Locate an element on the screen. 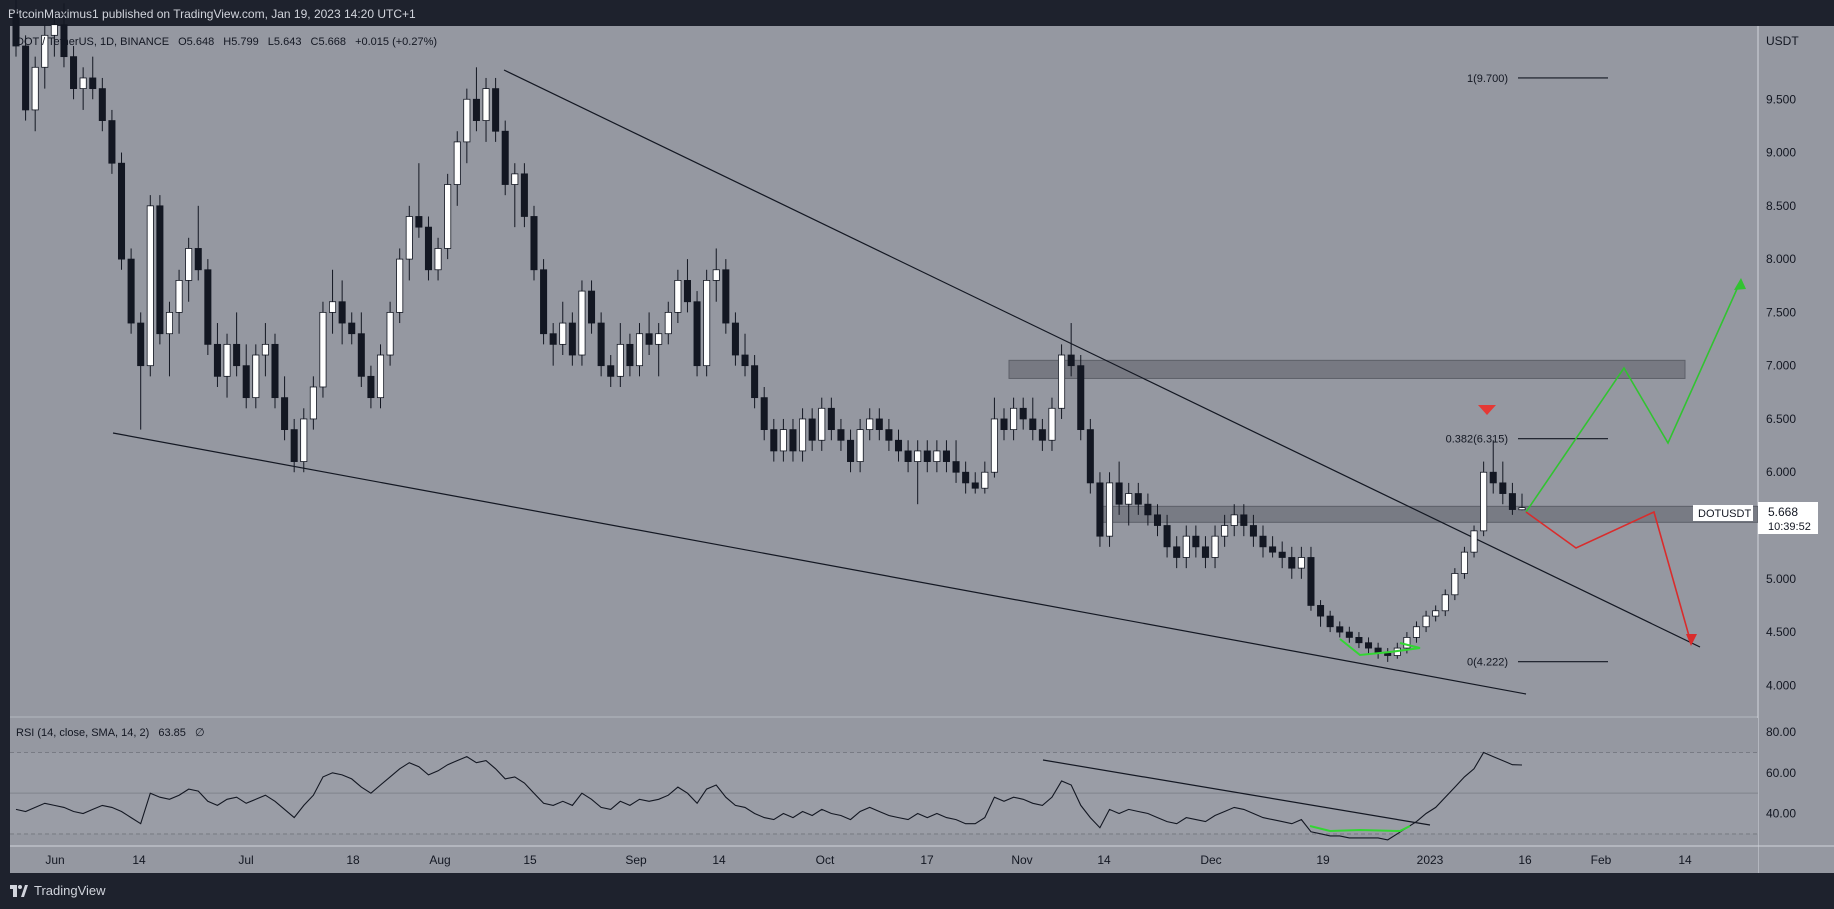 This screenshot has width=1834, height=909. price-tag-countdown: 10:39:52 is located at coordinates (1789, 527).